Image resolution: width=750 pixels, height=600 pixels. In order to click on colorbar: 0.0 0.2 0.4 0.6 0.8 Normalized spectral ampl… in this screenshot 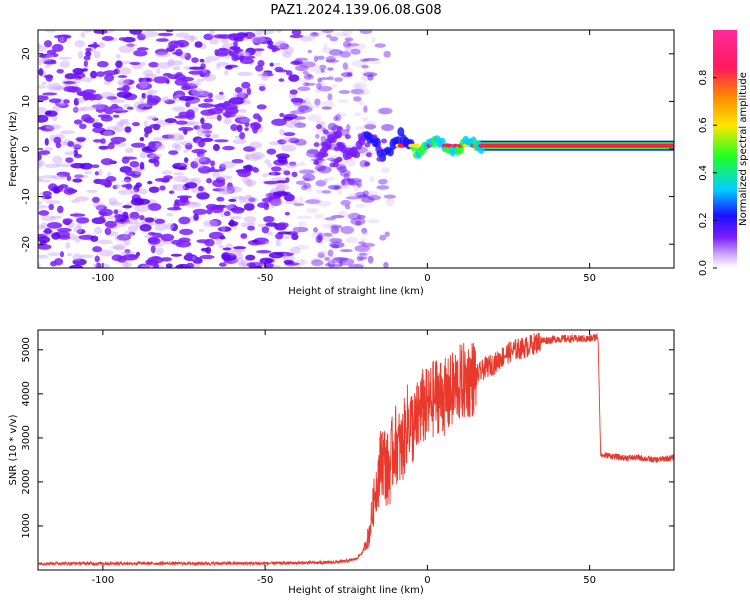, I will do `click(723, 153)`.